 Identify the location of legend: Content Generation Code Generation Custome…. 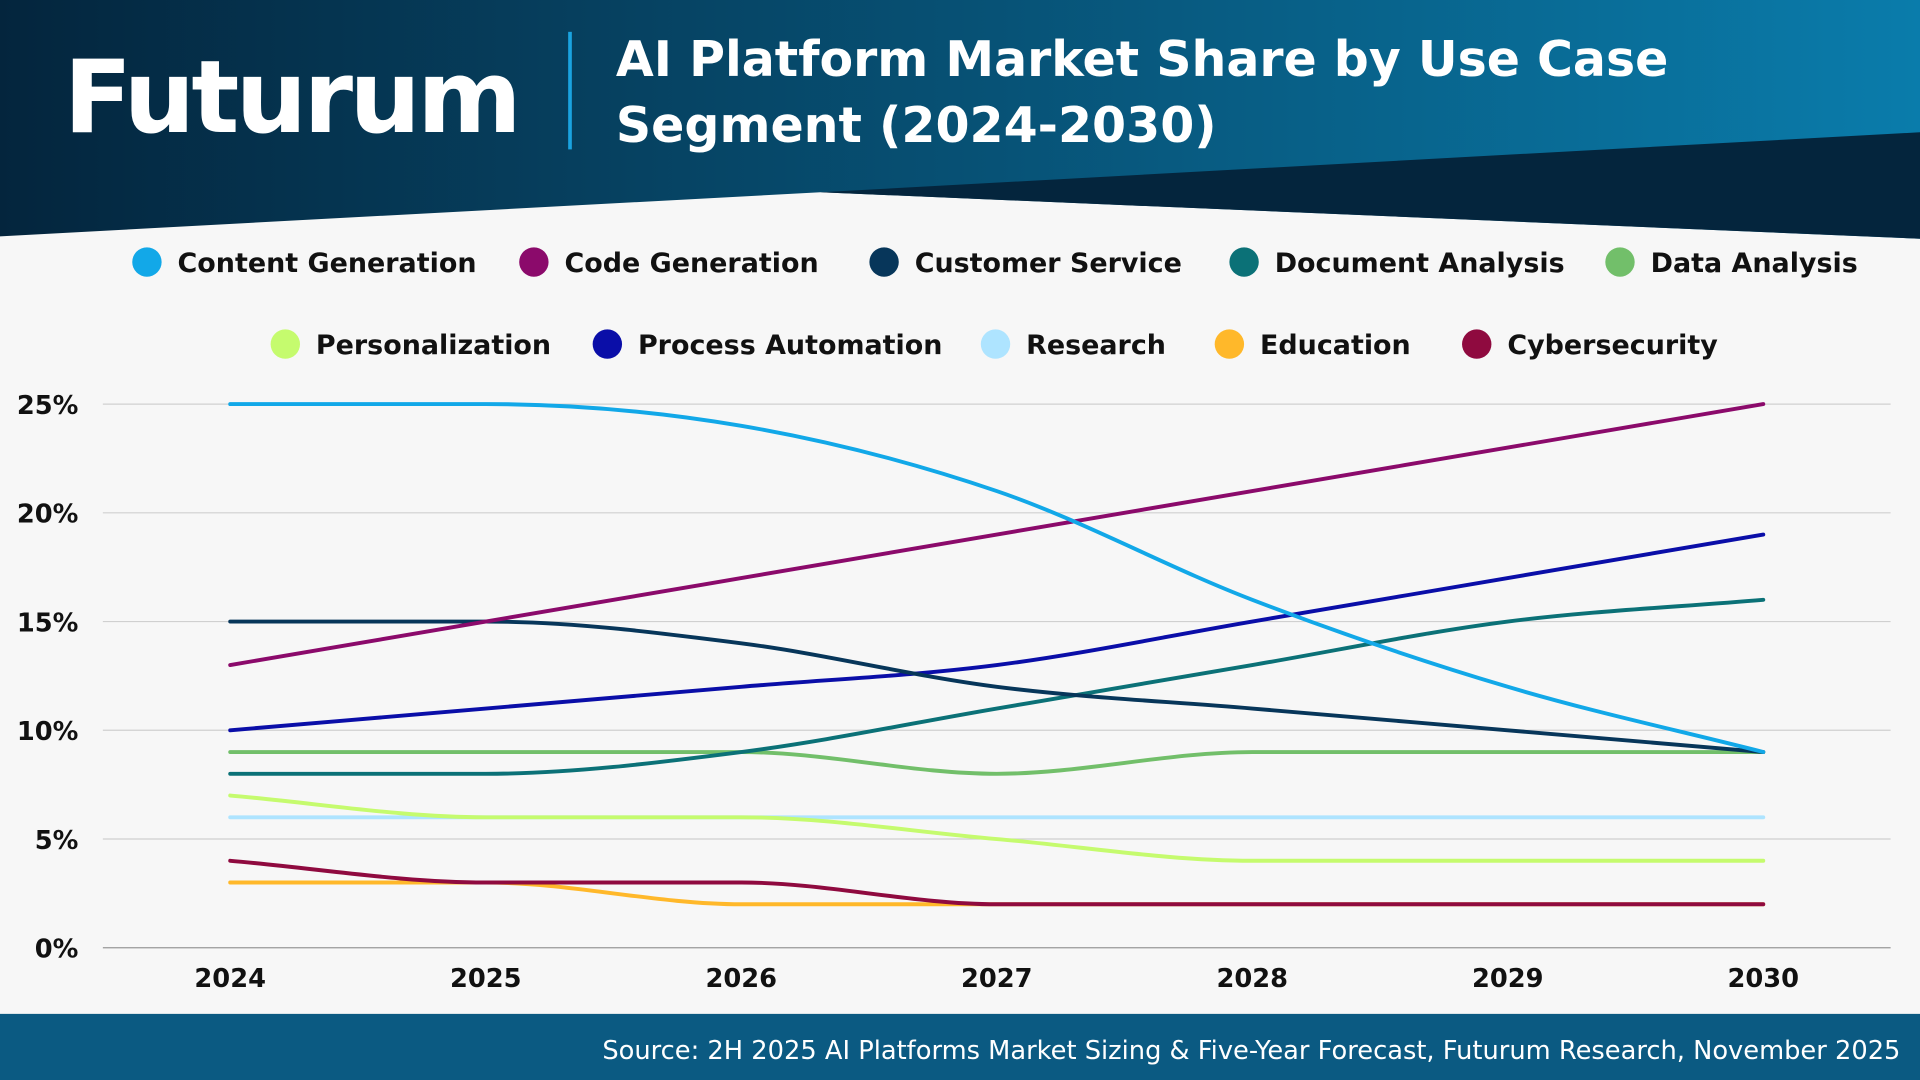
(995, 304).